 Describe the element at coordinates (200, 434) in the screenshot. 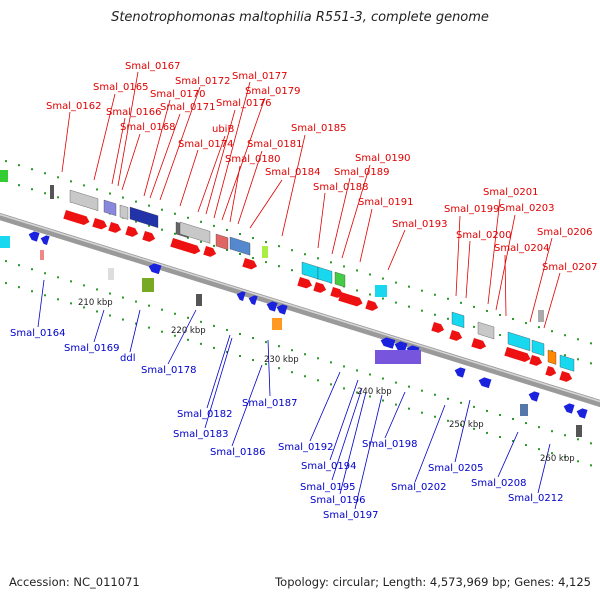

I see `gene-label: Smal_0183` at that location.